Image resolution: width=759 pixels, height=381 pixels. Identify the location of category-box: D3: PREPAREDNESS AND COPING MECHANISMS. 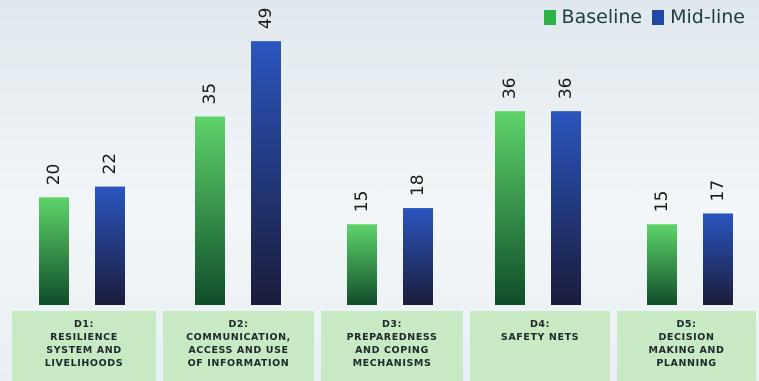
(392, 346).